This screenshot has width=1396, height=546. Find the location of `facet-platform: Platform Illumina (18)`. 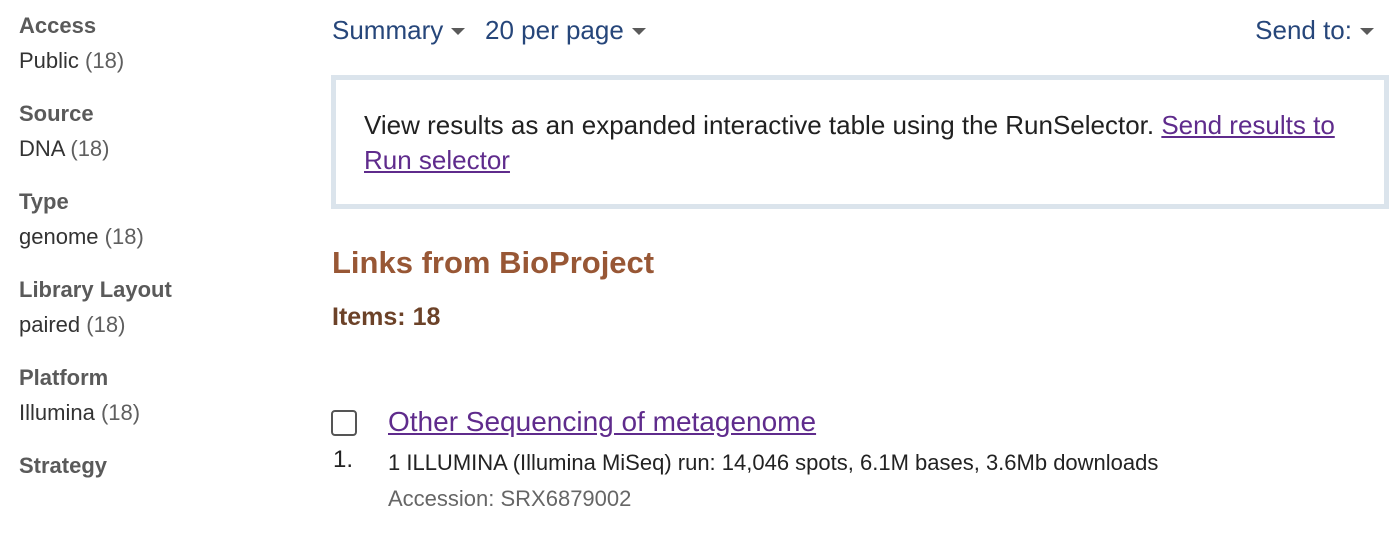

facet-platform: Platform Illumina (18) is located at coordinates (159, 396).